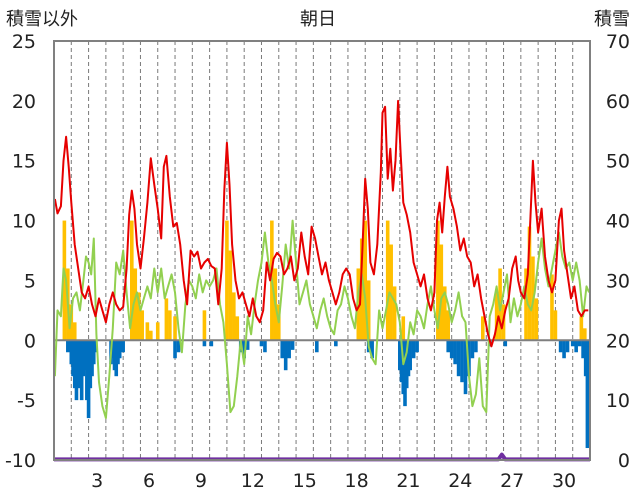 The height and width of the screenshot is (501, 636). What do you see at coordinates (356, 481) in the screenshot?
I see `x-tick-label: 18` at bounding box center [356, 481].